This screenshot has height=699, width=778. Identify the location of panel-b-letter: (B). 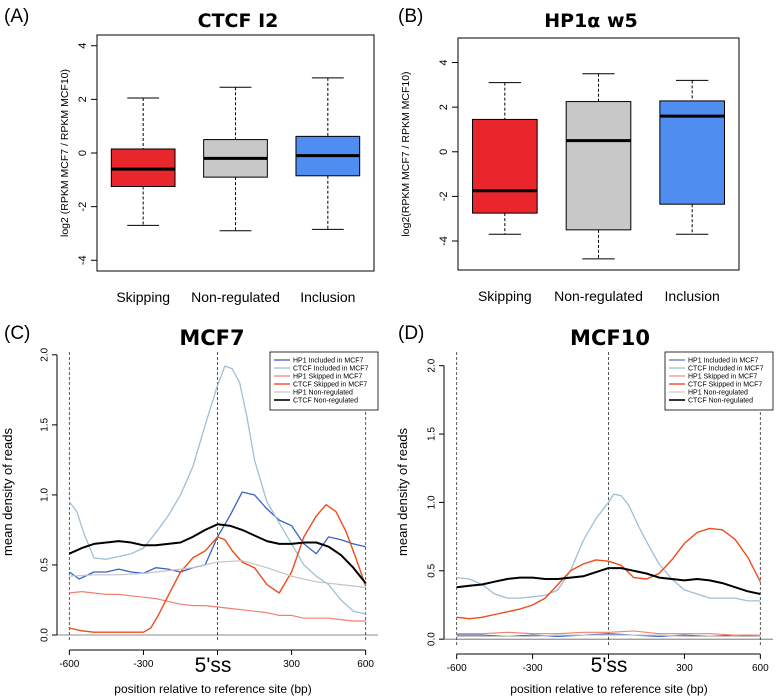
(410, 16).